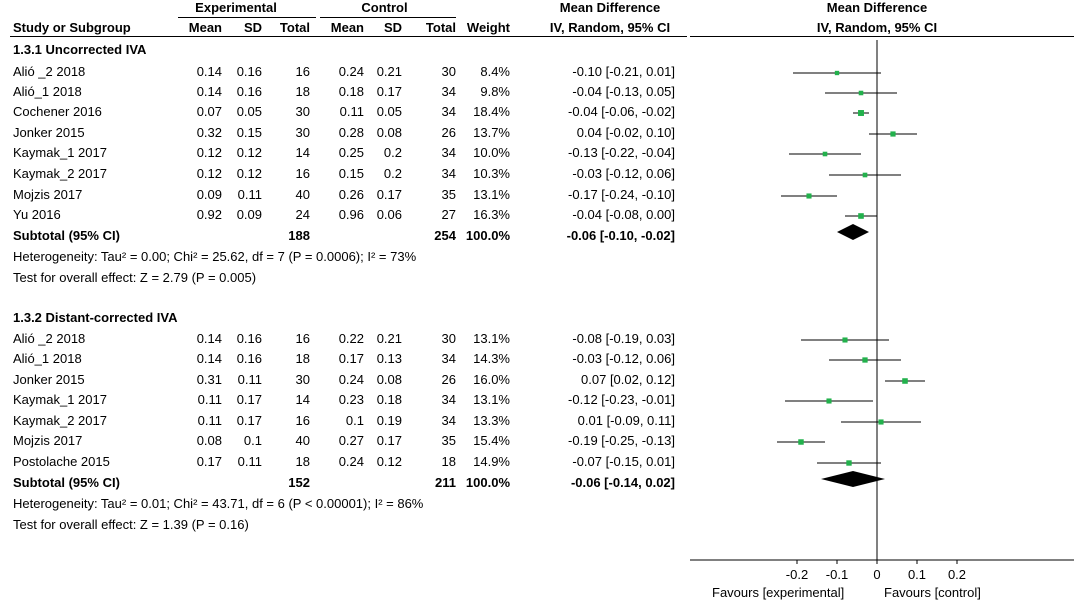  What do you see at coordinates (49, 132) in the screenshot?
I see `study-name: Jonker 2015` at bounding box center [49, 132].